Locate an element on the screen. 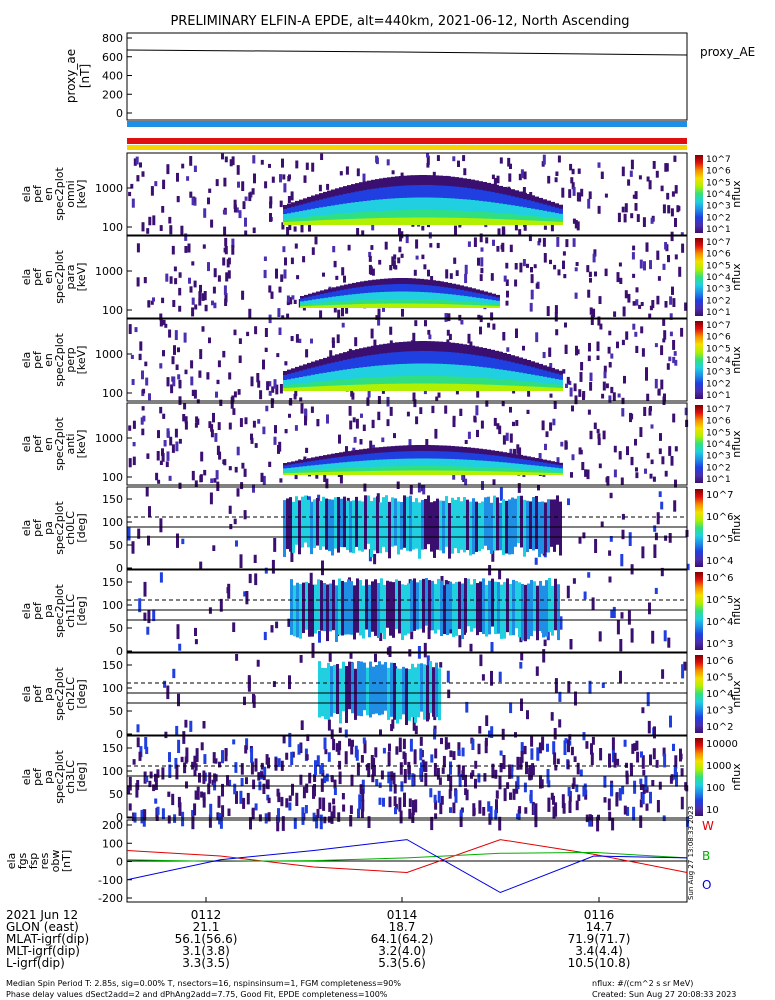  colorbar-tick-label: 10^1 is located at coordinates (718, 230).